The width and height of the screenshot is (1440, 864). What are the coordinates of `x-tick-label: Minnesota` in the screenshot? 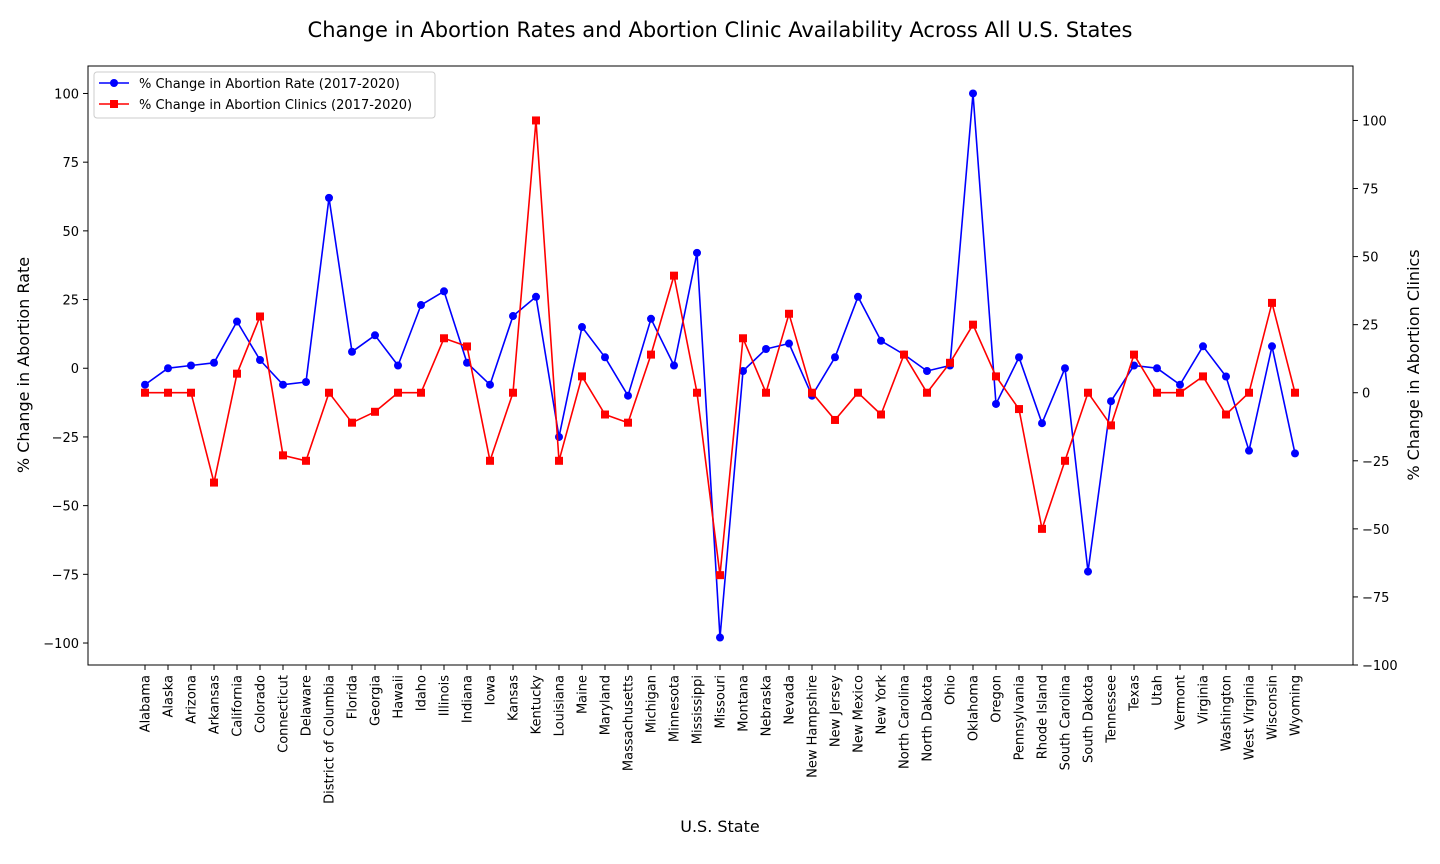 It's located at (675, 708).